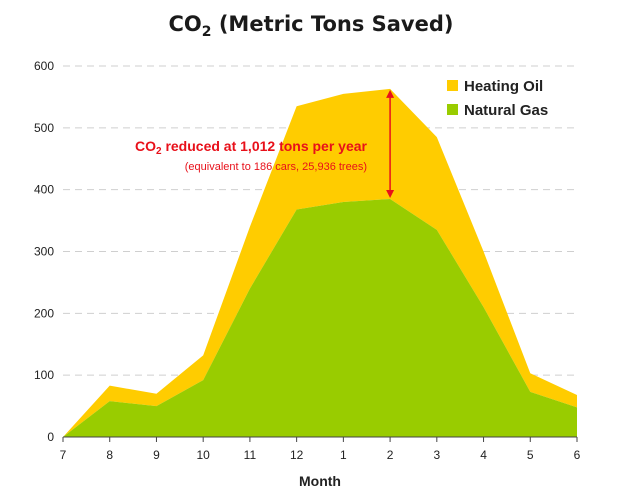  What do you see at coordinates (44, 190) in the screenshot?
I see `y-tick-400: 400` at bounding box center [44, 190].